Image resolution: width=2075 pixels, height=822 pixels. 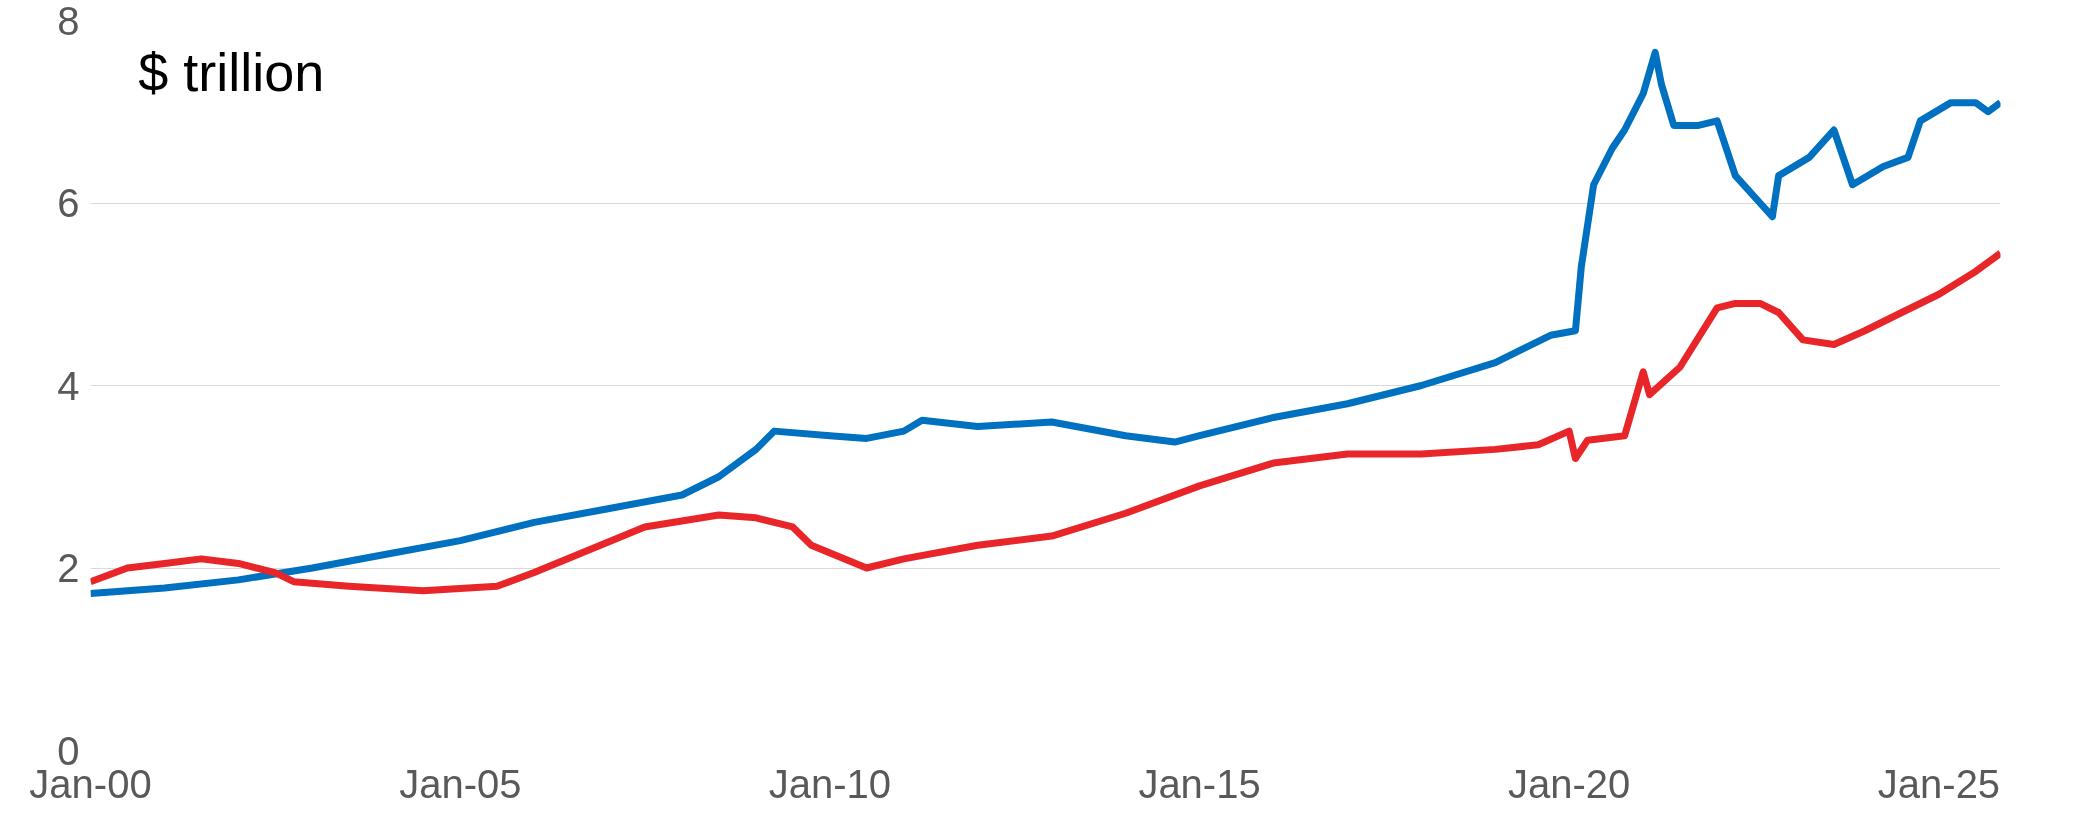 What do you see at coordinates (68, 203) in the screenshot?
I see `y-tick-label: 6` at bounding box center [68, 203].